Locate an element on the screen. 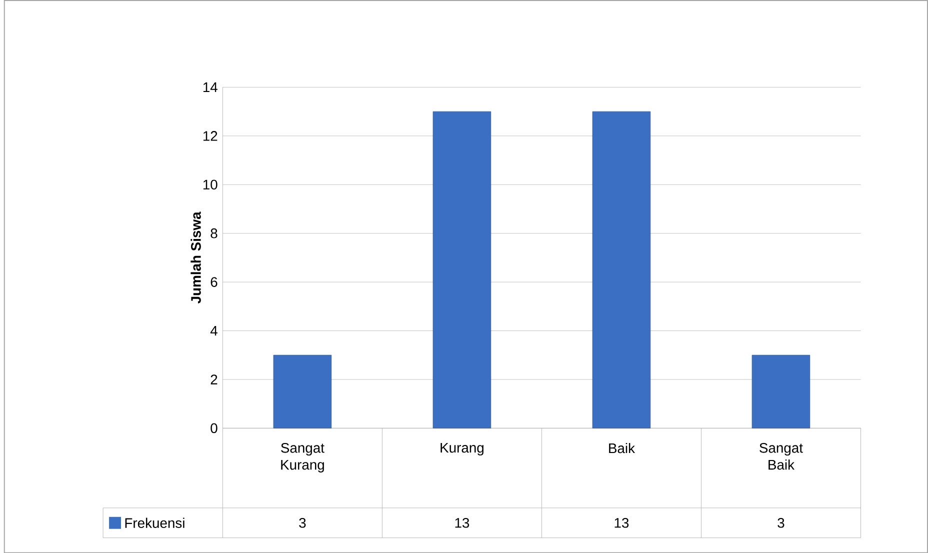  x-tick-label: Kurang is located at coordinates (462, 449).